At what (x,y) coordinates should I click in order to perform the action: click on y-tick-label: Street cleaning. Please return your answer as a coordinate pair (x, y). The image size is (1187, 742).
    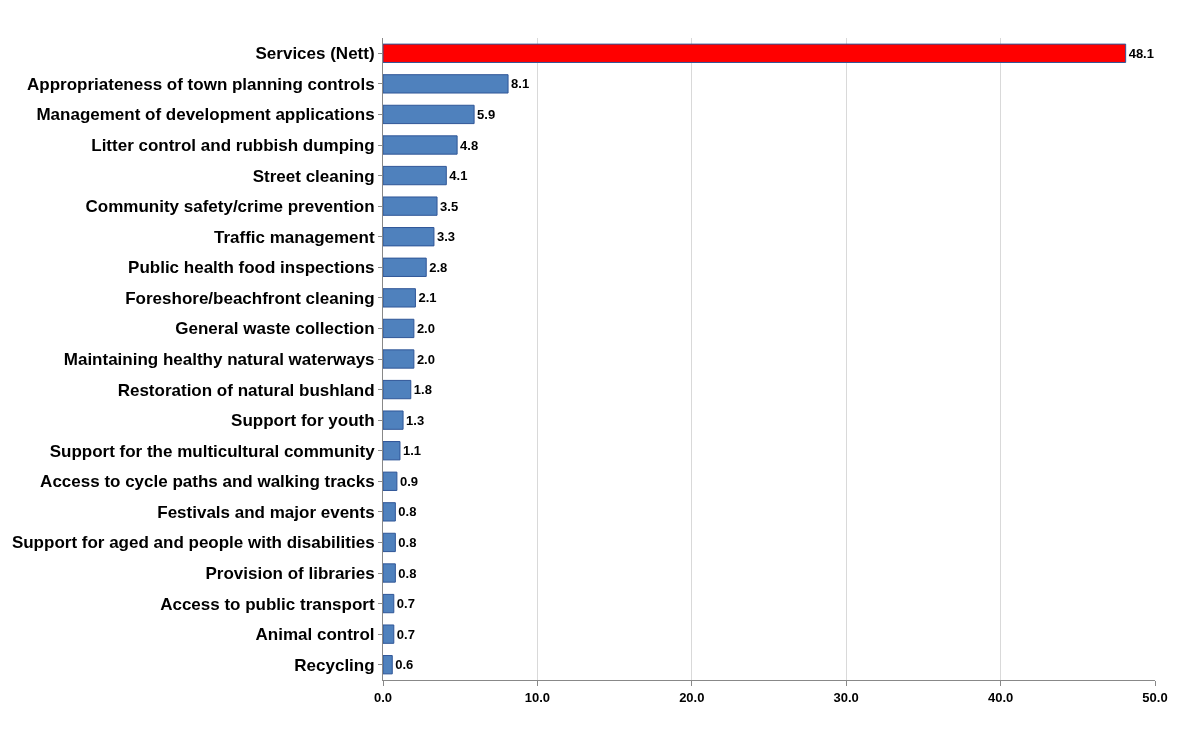
    Looking at the image, I should click on (313, 176).